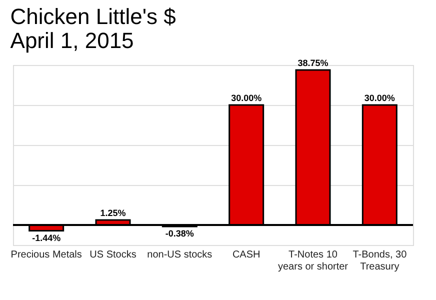  I want to click on x-tick-label: non-US stocks, so click(179, 255).